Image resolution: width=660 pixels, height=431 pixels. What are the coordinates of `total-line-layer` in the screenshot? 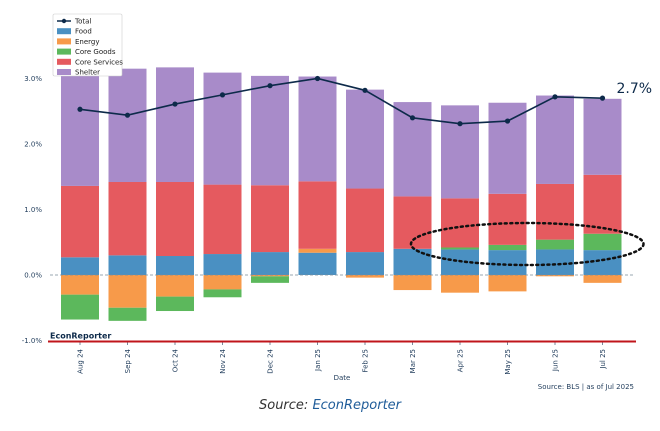 It's located at (341, 101).